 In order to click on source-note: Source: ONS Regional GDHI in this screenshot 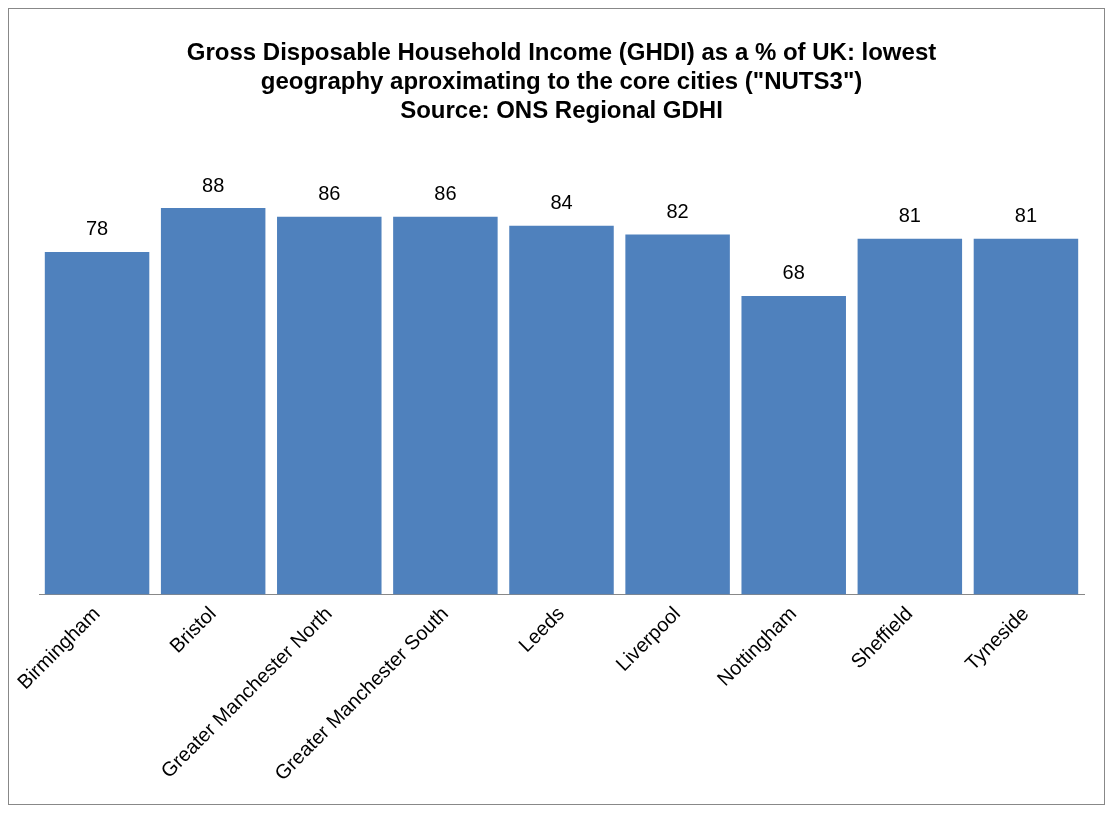, I will do `click(561, 109)`.